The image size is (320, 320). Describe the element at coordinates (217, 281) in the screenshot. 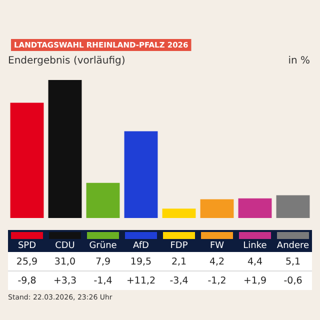

I see `text: -1,2` at that location.